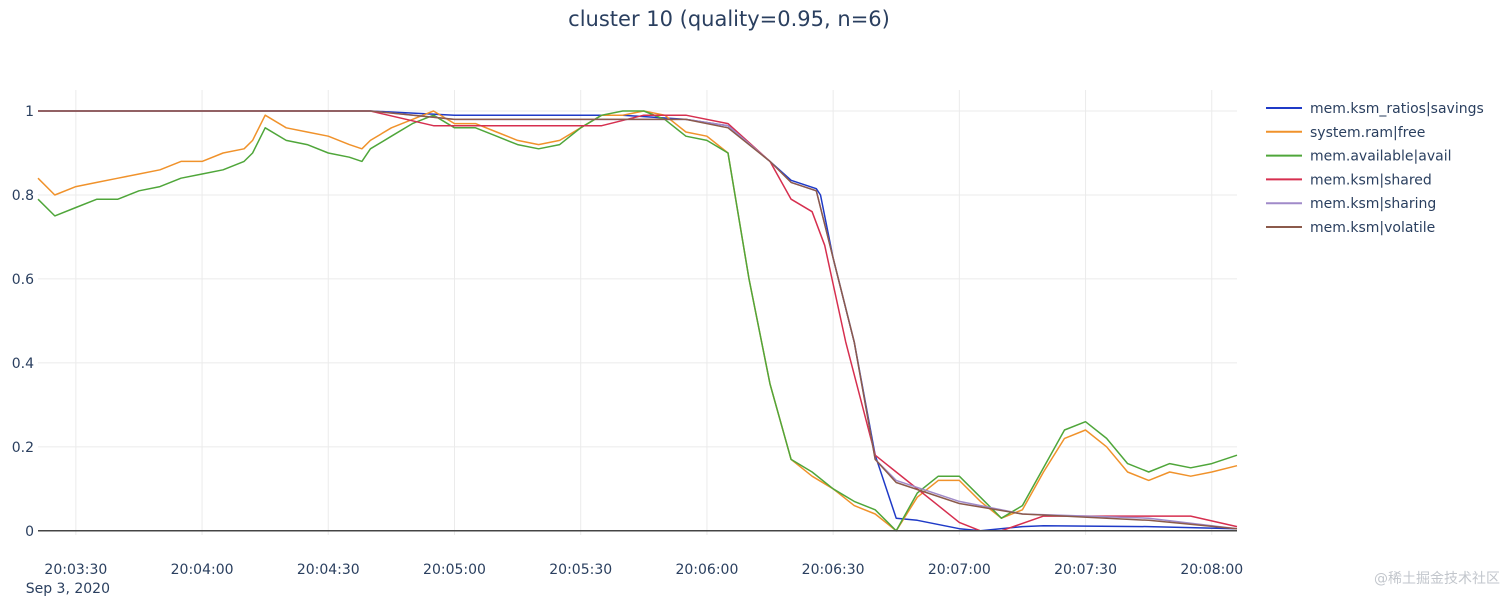  What do you see at coordinates (1380, 157) in the screenshot?
I see `legend-label: mem.available|avail` at bounding box center [1380, 157].